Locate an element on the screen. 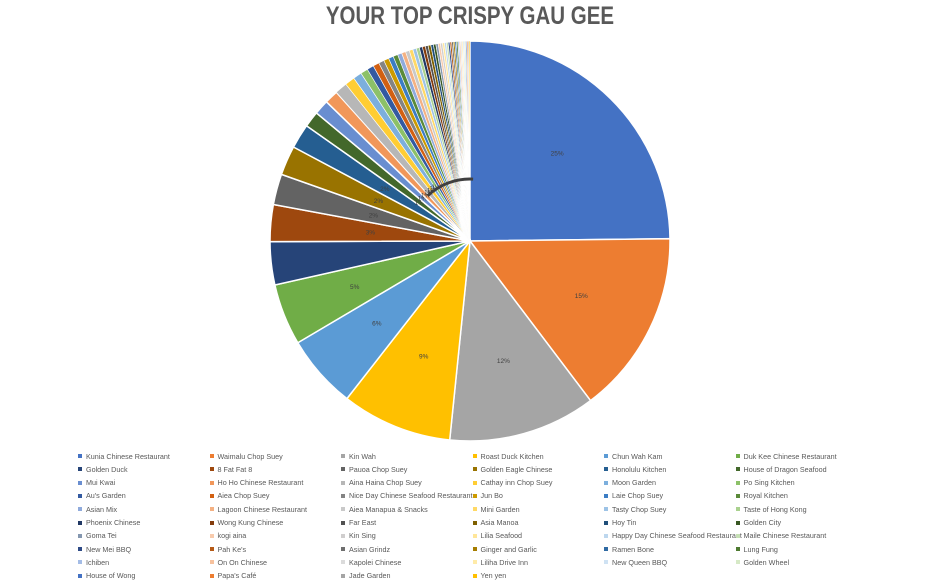  legend-label: Asian Mix is located at coordinates (102, 509).